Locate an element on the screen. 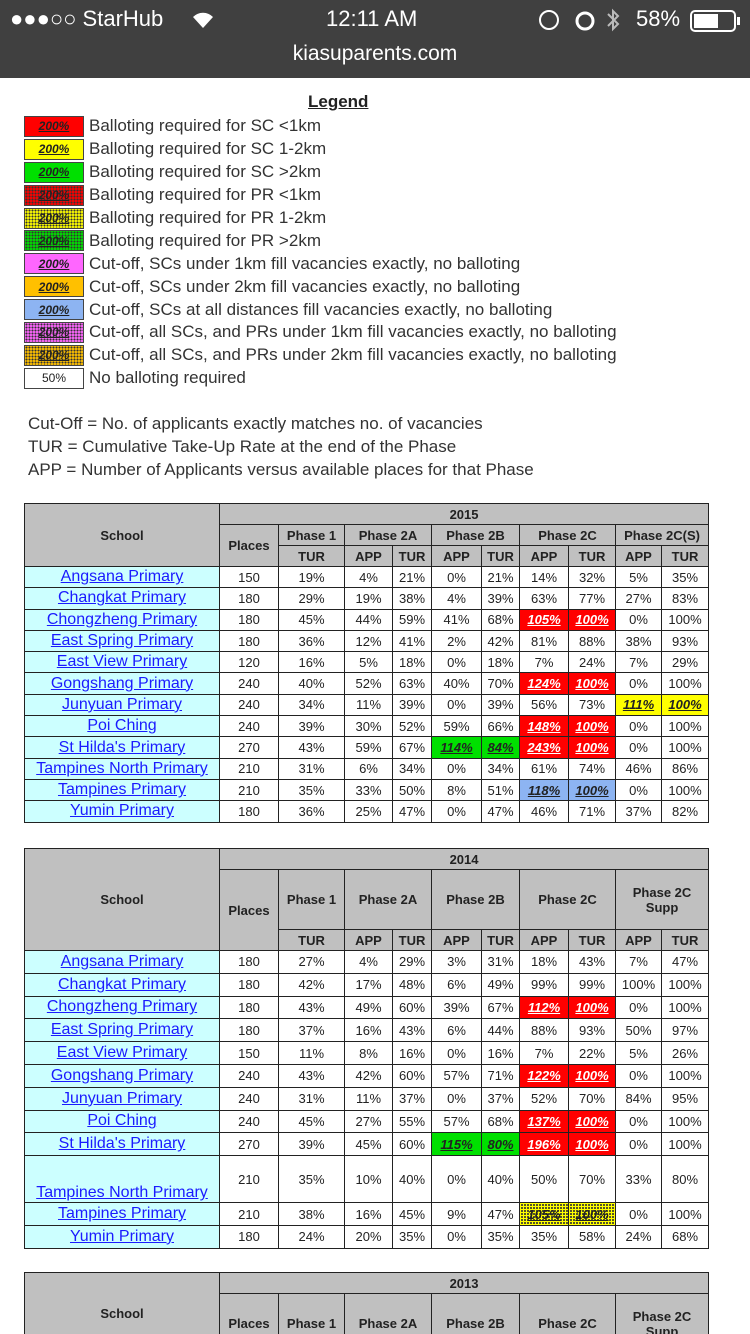  header-row: TUR APP TUR APP TUR APP TUR APP TUR is located at coordinates (367, 940).